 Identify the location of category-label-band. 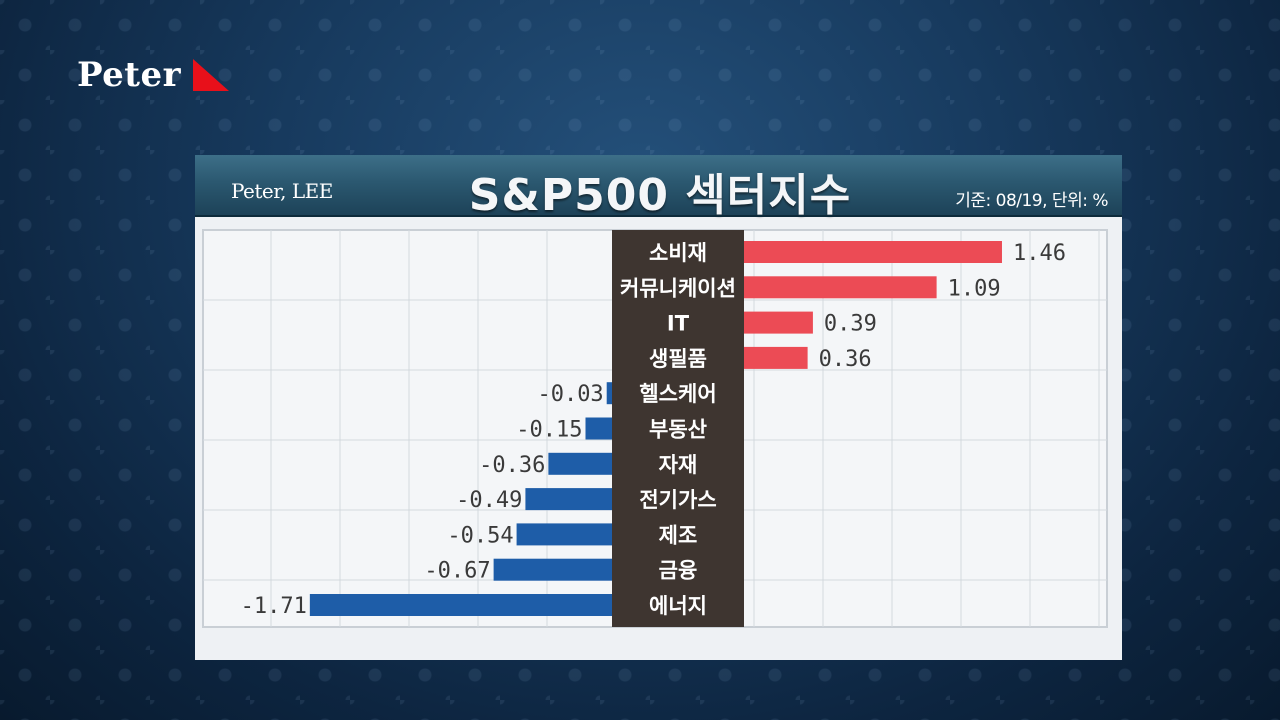
(678, 428).